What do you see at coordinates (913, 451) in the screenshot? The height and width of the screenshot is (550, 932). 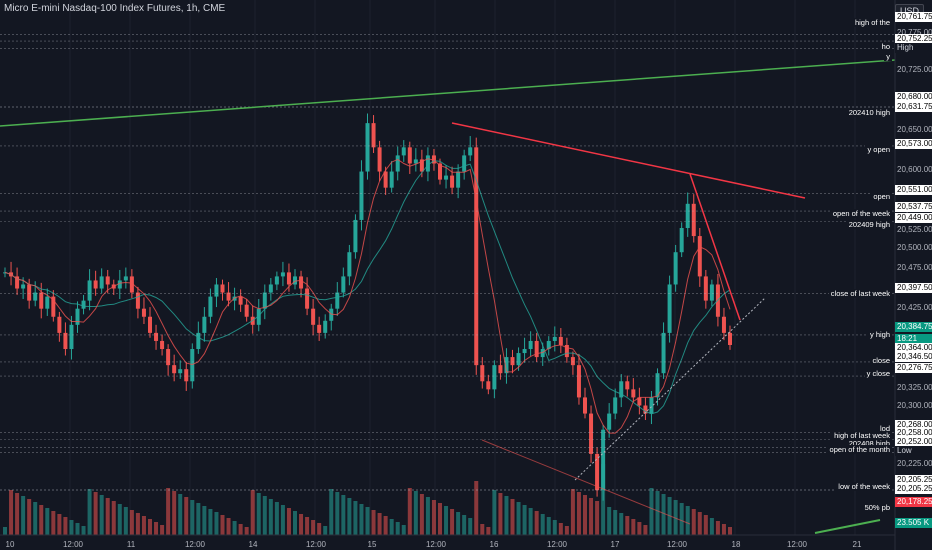 I see `price-tag: Low` at bounding box center [913, 451].